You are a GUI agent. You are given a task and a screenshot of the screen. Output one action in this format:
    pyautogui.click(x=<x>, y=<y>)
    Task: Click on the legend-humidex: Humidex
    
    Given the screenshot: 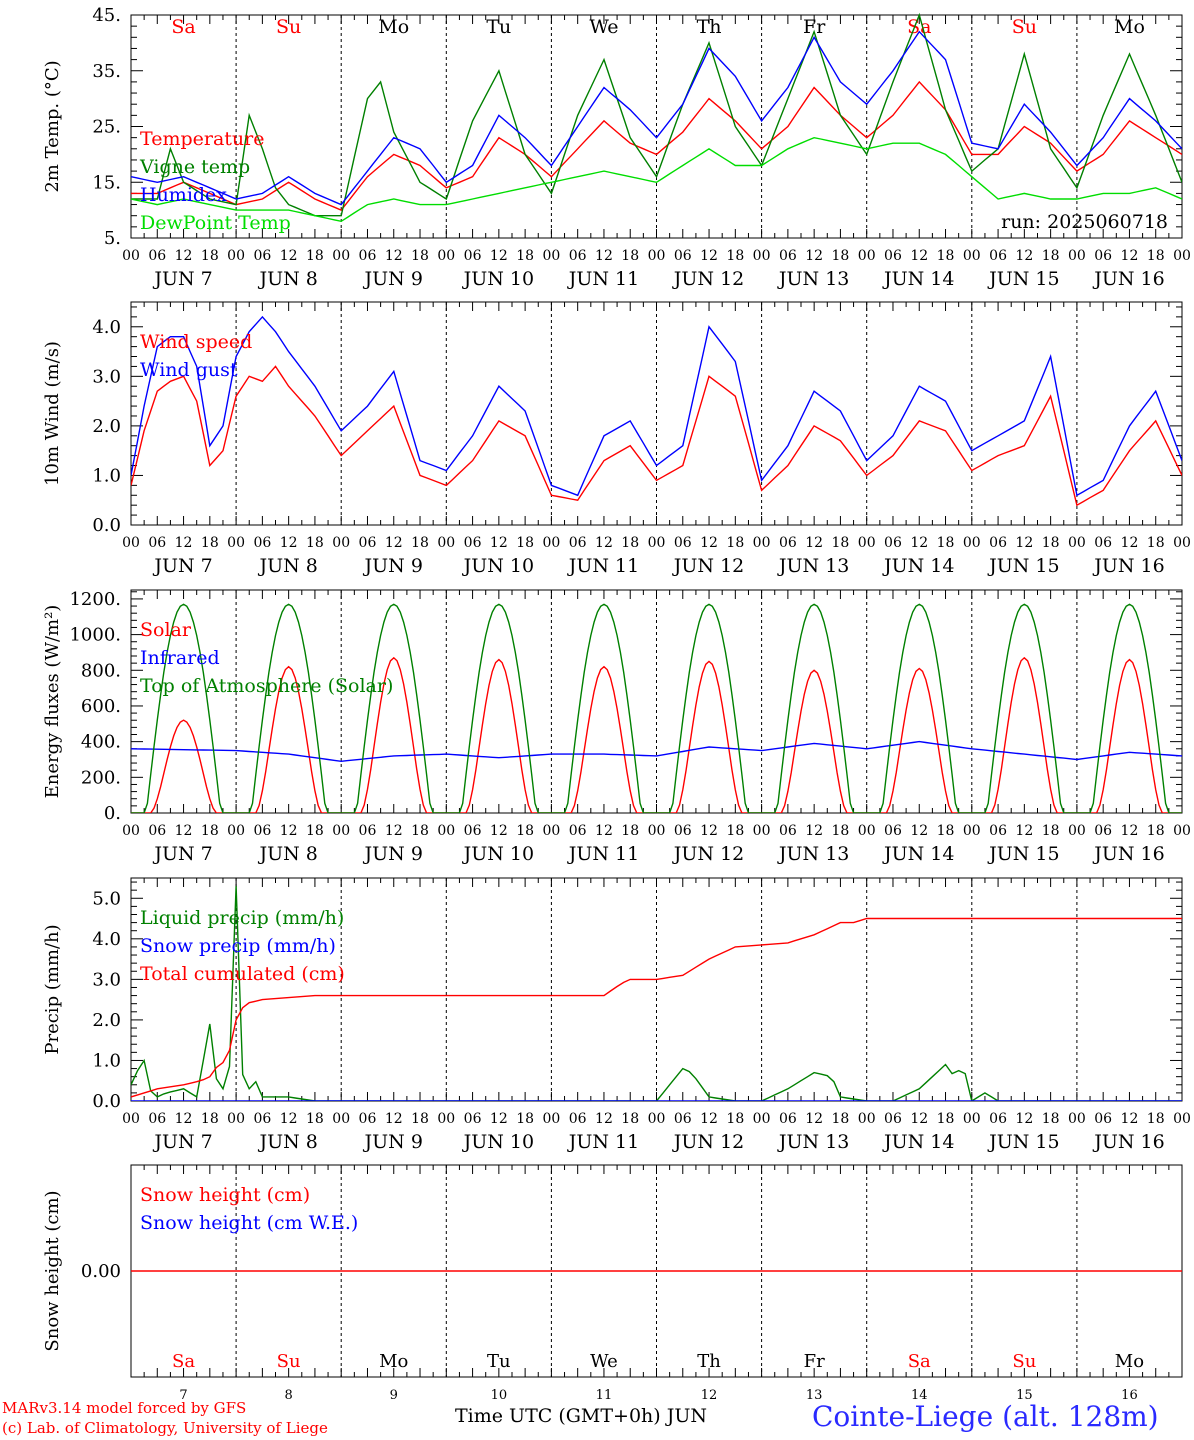 What is the action you would take?
    pyautogui.click(x=183, y=195)
    